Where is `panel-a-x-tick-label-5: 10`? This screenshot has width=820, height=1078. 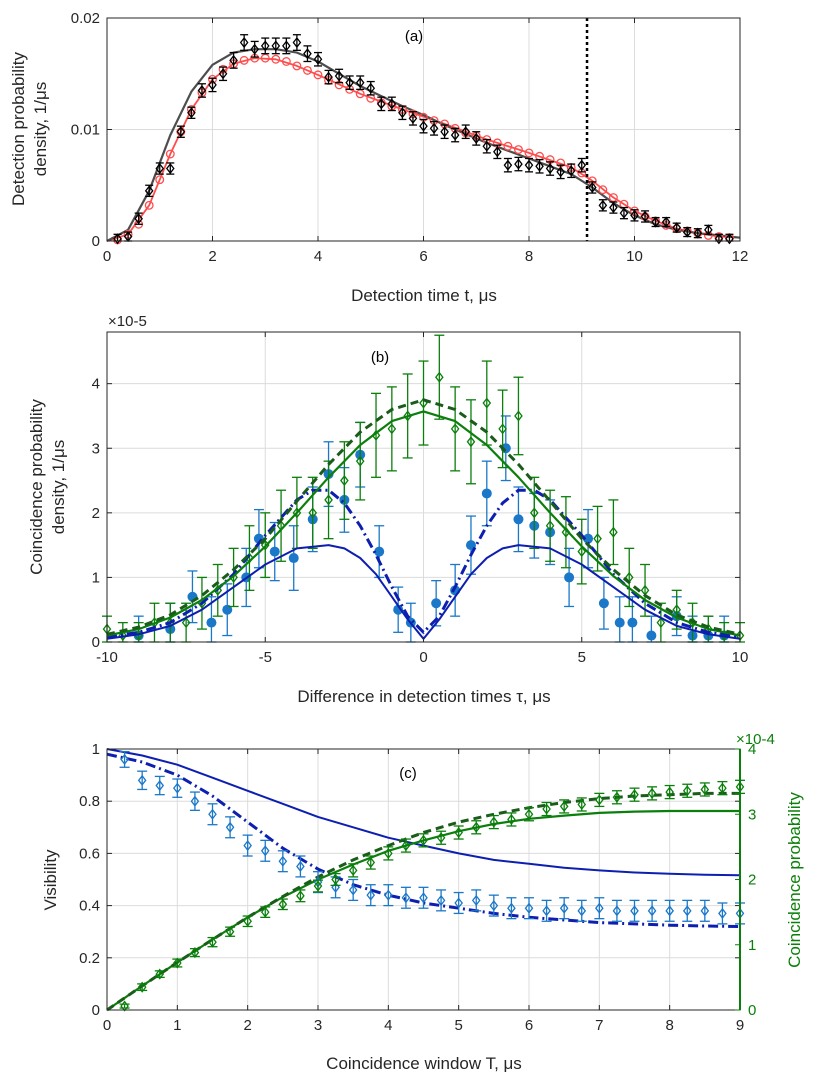 panel-a-x-tick-label-5: 10 is located at coordinates (634, 256).